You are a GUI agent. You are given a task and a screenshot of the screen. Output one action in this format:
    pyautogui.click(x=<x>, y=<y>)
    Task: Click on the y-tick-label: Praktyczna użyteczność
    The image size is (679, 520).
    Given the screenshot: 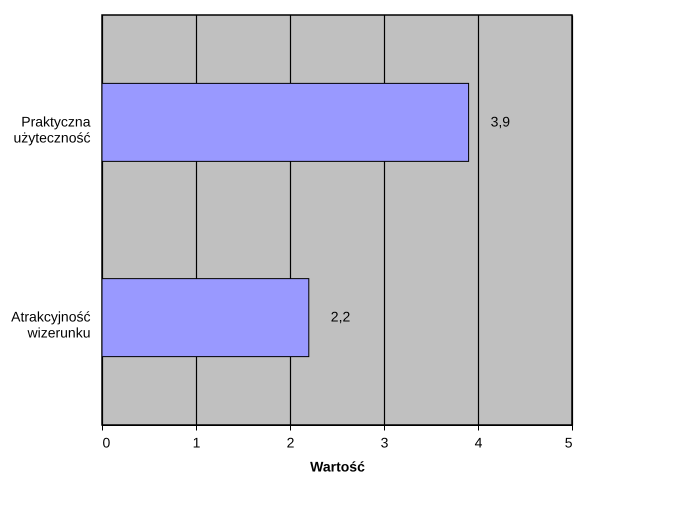 What is the action you would take?
    pyautogui.click(x=52, y=129)
    